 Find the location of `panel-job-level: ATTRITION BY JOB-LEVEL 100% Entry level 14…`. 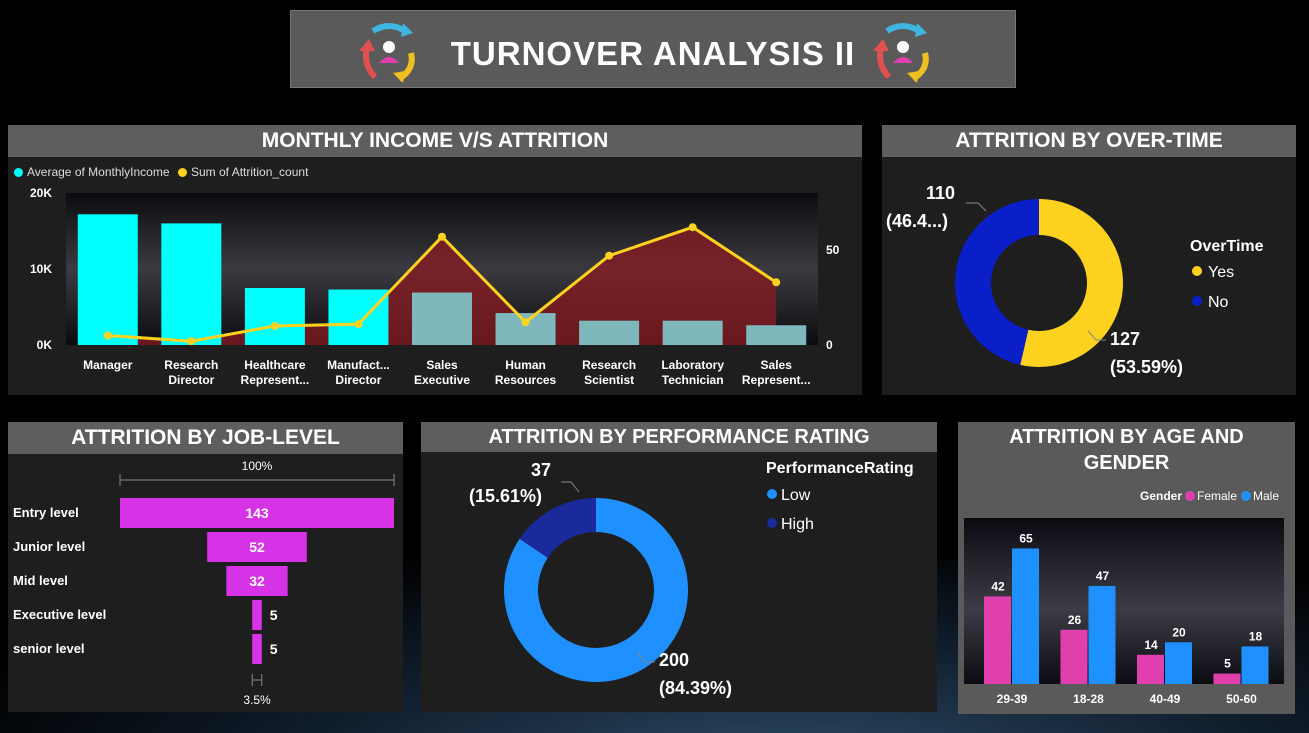

panel-job-level: ATTRITION BY JOB-LEVEL 100% Entry level 14… is located at coordinates (205, 567).